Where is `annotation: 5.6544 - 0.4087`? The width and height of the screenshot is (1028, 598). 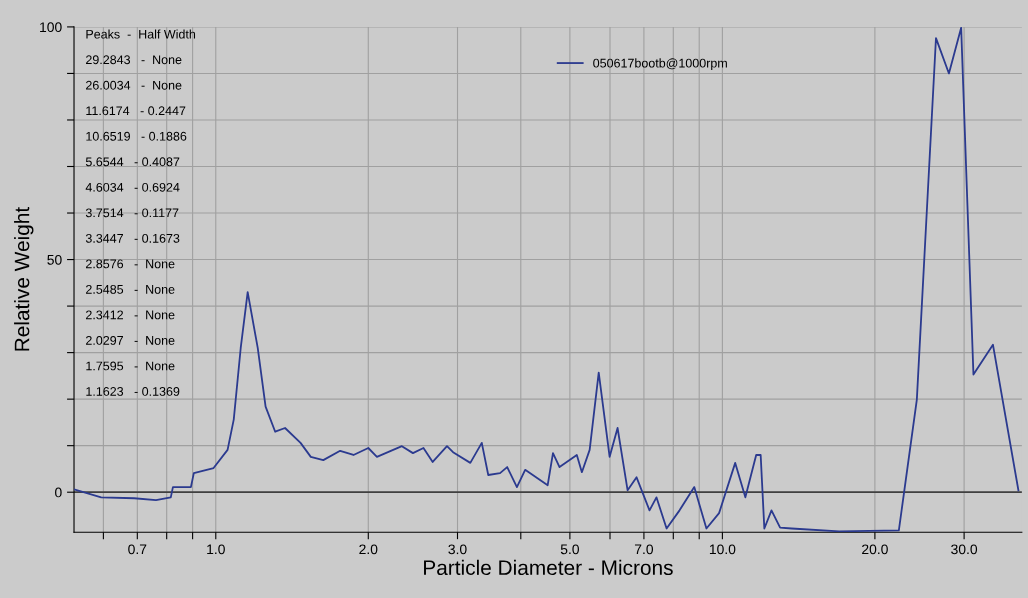 annotation: 5.6544 - 0.4087 is located at coordinates (132, 162).